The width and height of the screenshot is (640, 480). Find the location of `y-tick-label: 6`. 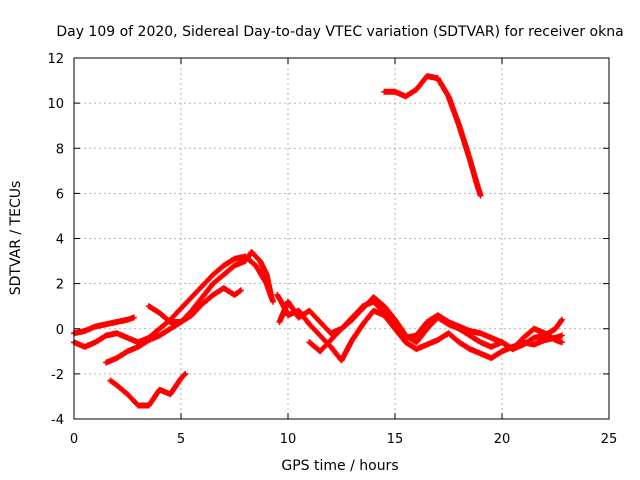

y-tick-label: 6 is located at coordinates (60, 194).